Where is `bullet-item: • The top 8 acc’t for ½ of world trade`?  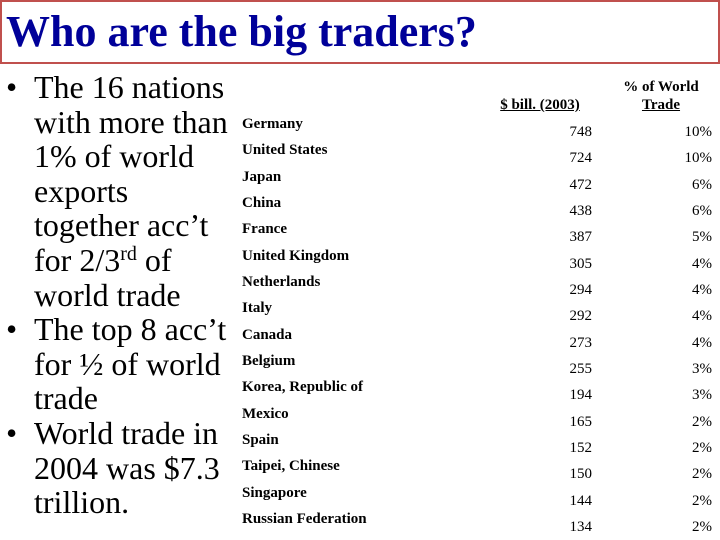 bullet-item: • The top 8 acc’t for ½ of world trade is located at coordinates (122, 364).